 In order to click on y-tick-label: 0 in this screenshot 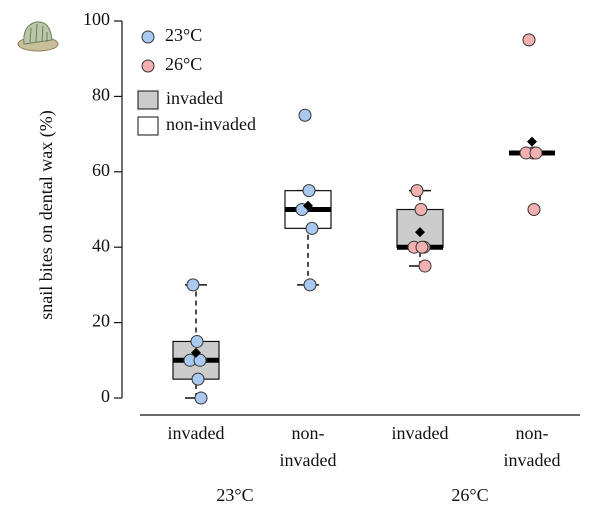, I will do `click(105, 396)`.